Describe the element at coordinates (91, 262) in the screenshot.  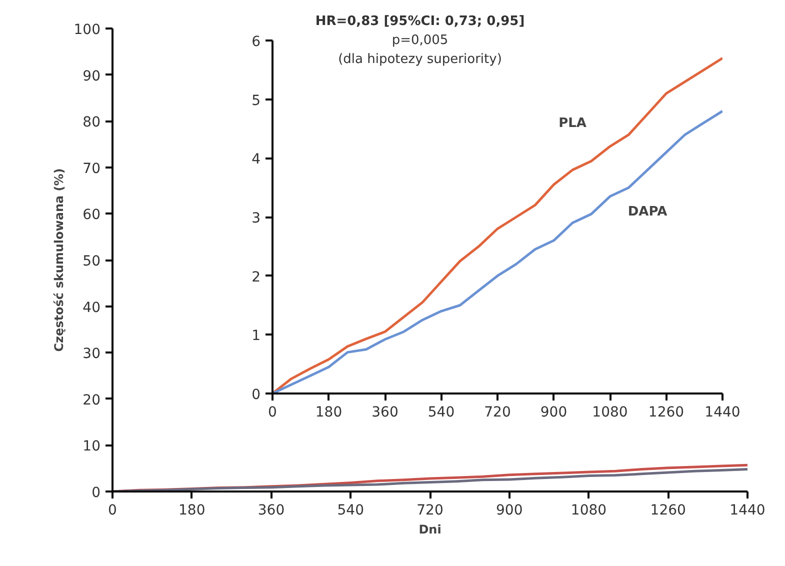
I see `y-tick-label: 50` at that location.